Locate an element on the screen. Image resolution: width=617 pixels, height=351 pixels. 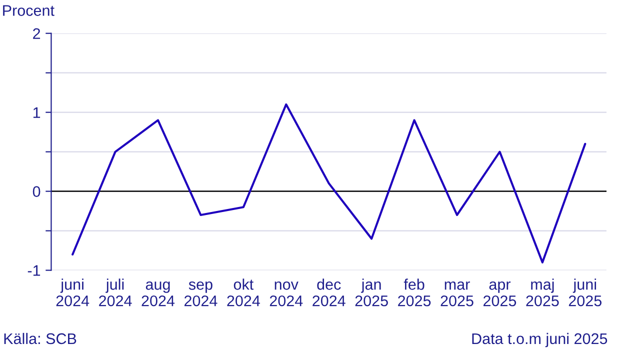
y-tick-label: 1 is located at coordinates (36, 112).